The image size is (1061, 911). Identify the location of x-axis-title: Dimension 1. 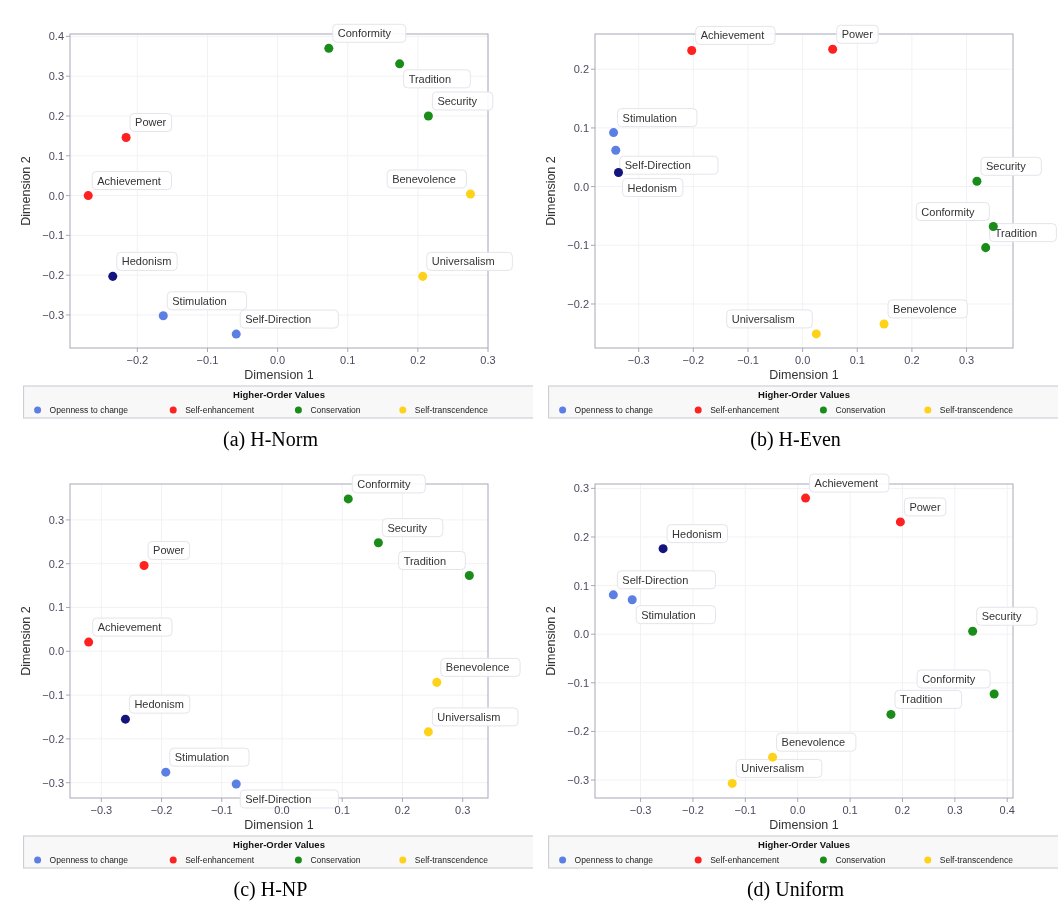
(279, 825).